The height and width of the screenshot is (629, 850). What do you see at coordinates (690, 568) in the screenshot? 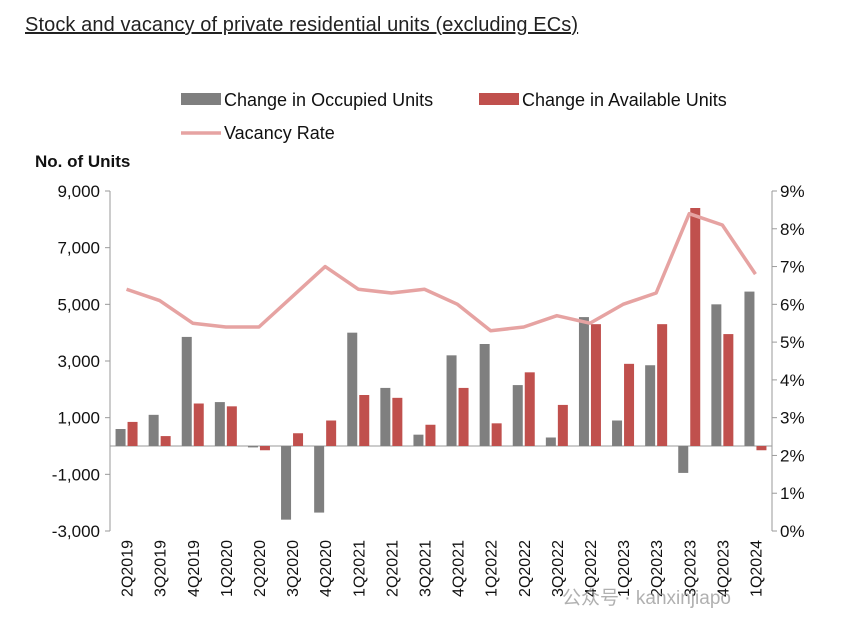
I see `x-tick-label: 3Q2023` at bounding box center [690, 568].